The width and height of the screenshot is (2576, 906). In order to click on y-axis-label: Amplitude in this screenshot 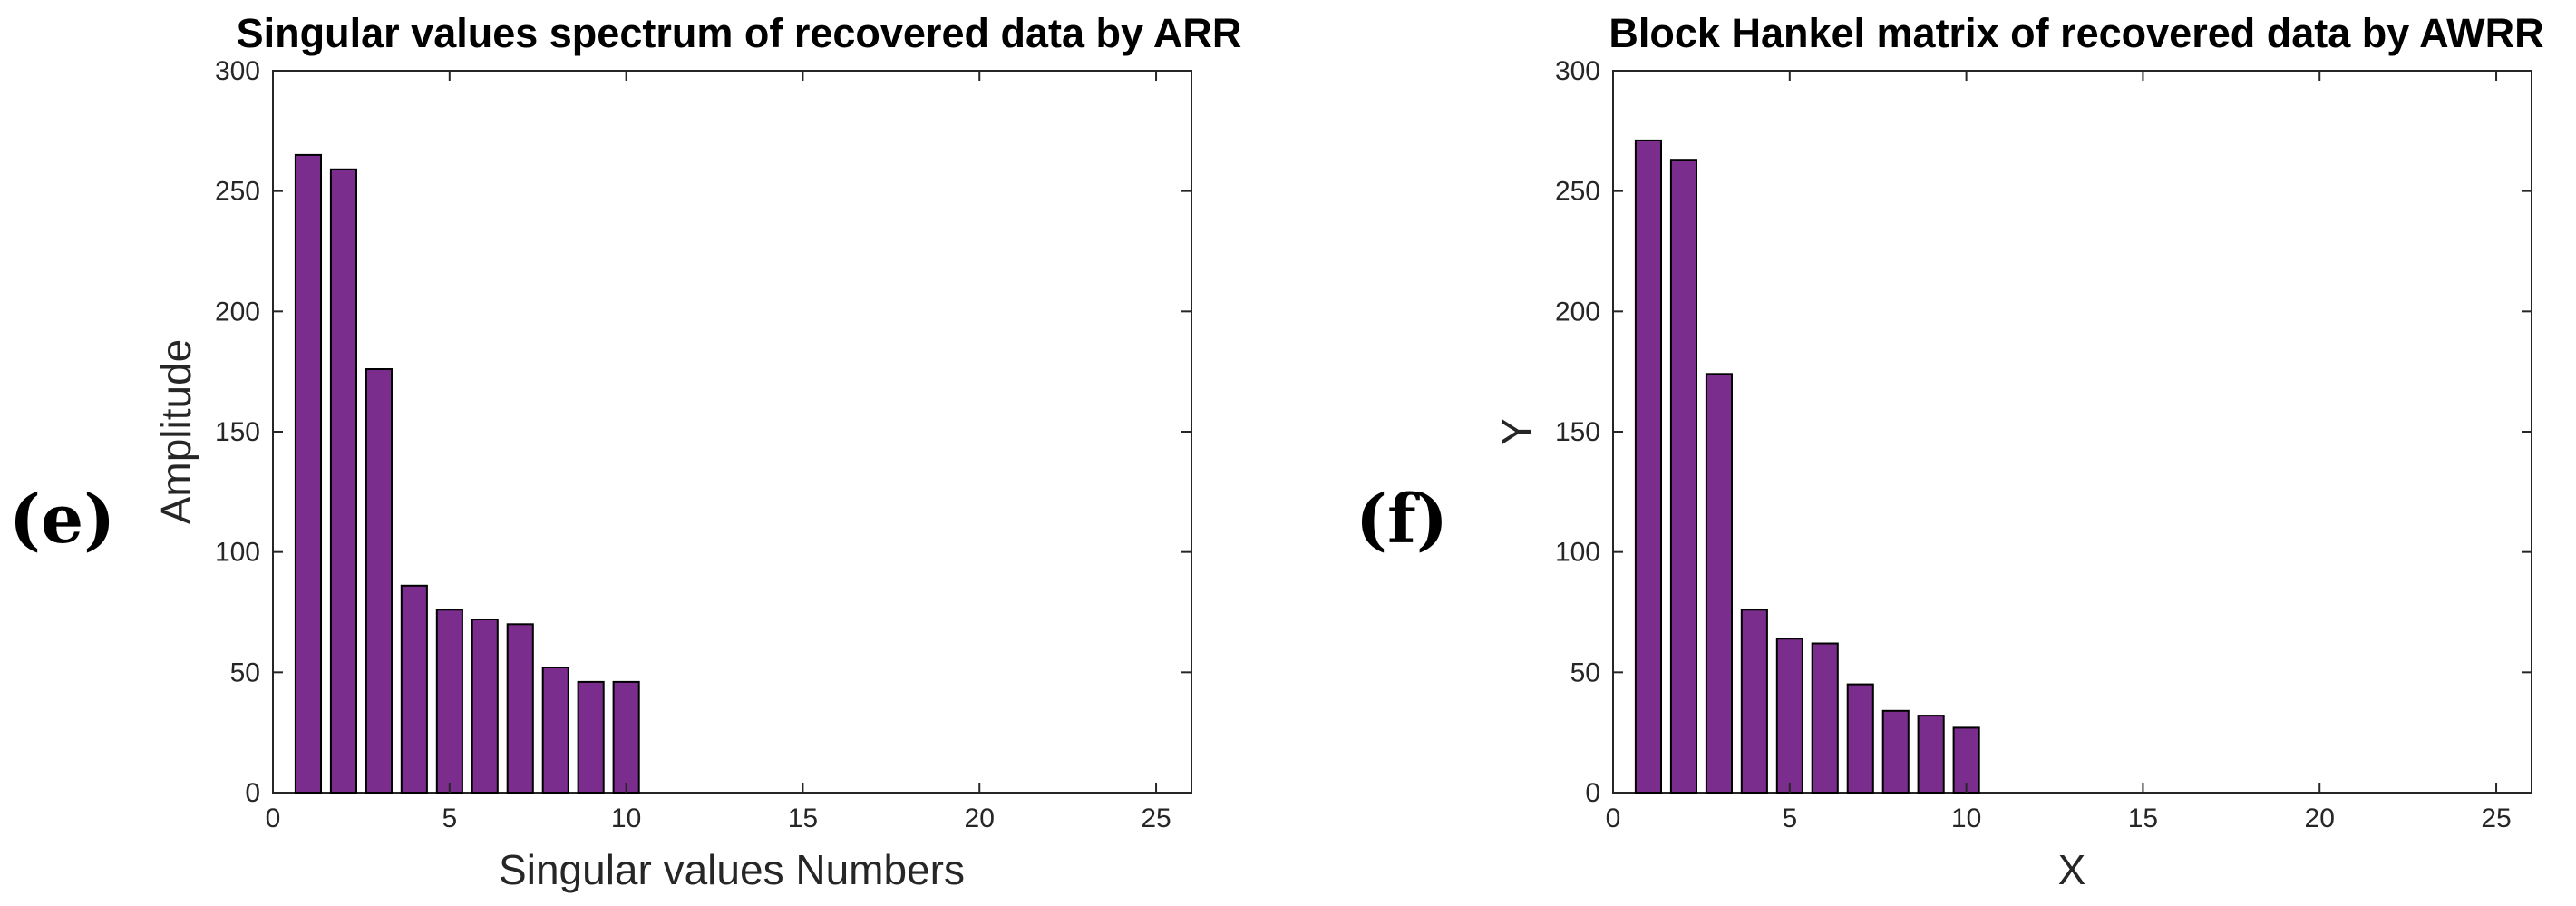, I will do `click(175, 432)`.